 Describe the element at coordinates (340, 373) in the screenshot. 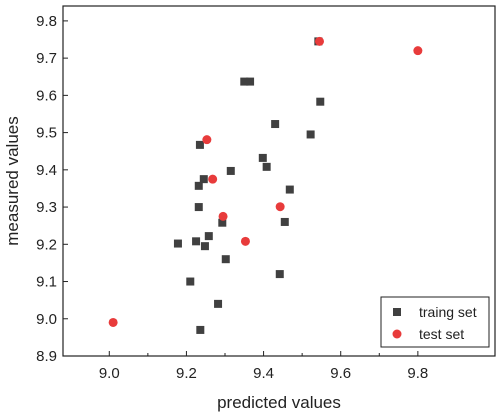

I see `x-tick-label: 9.6` at that location.